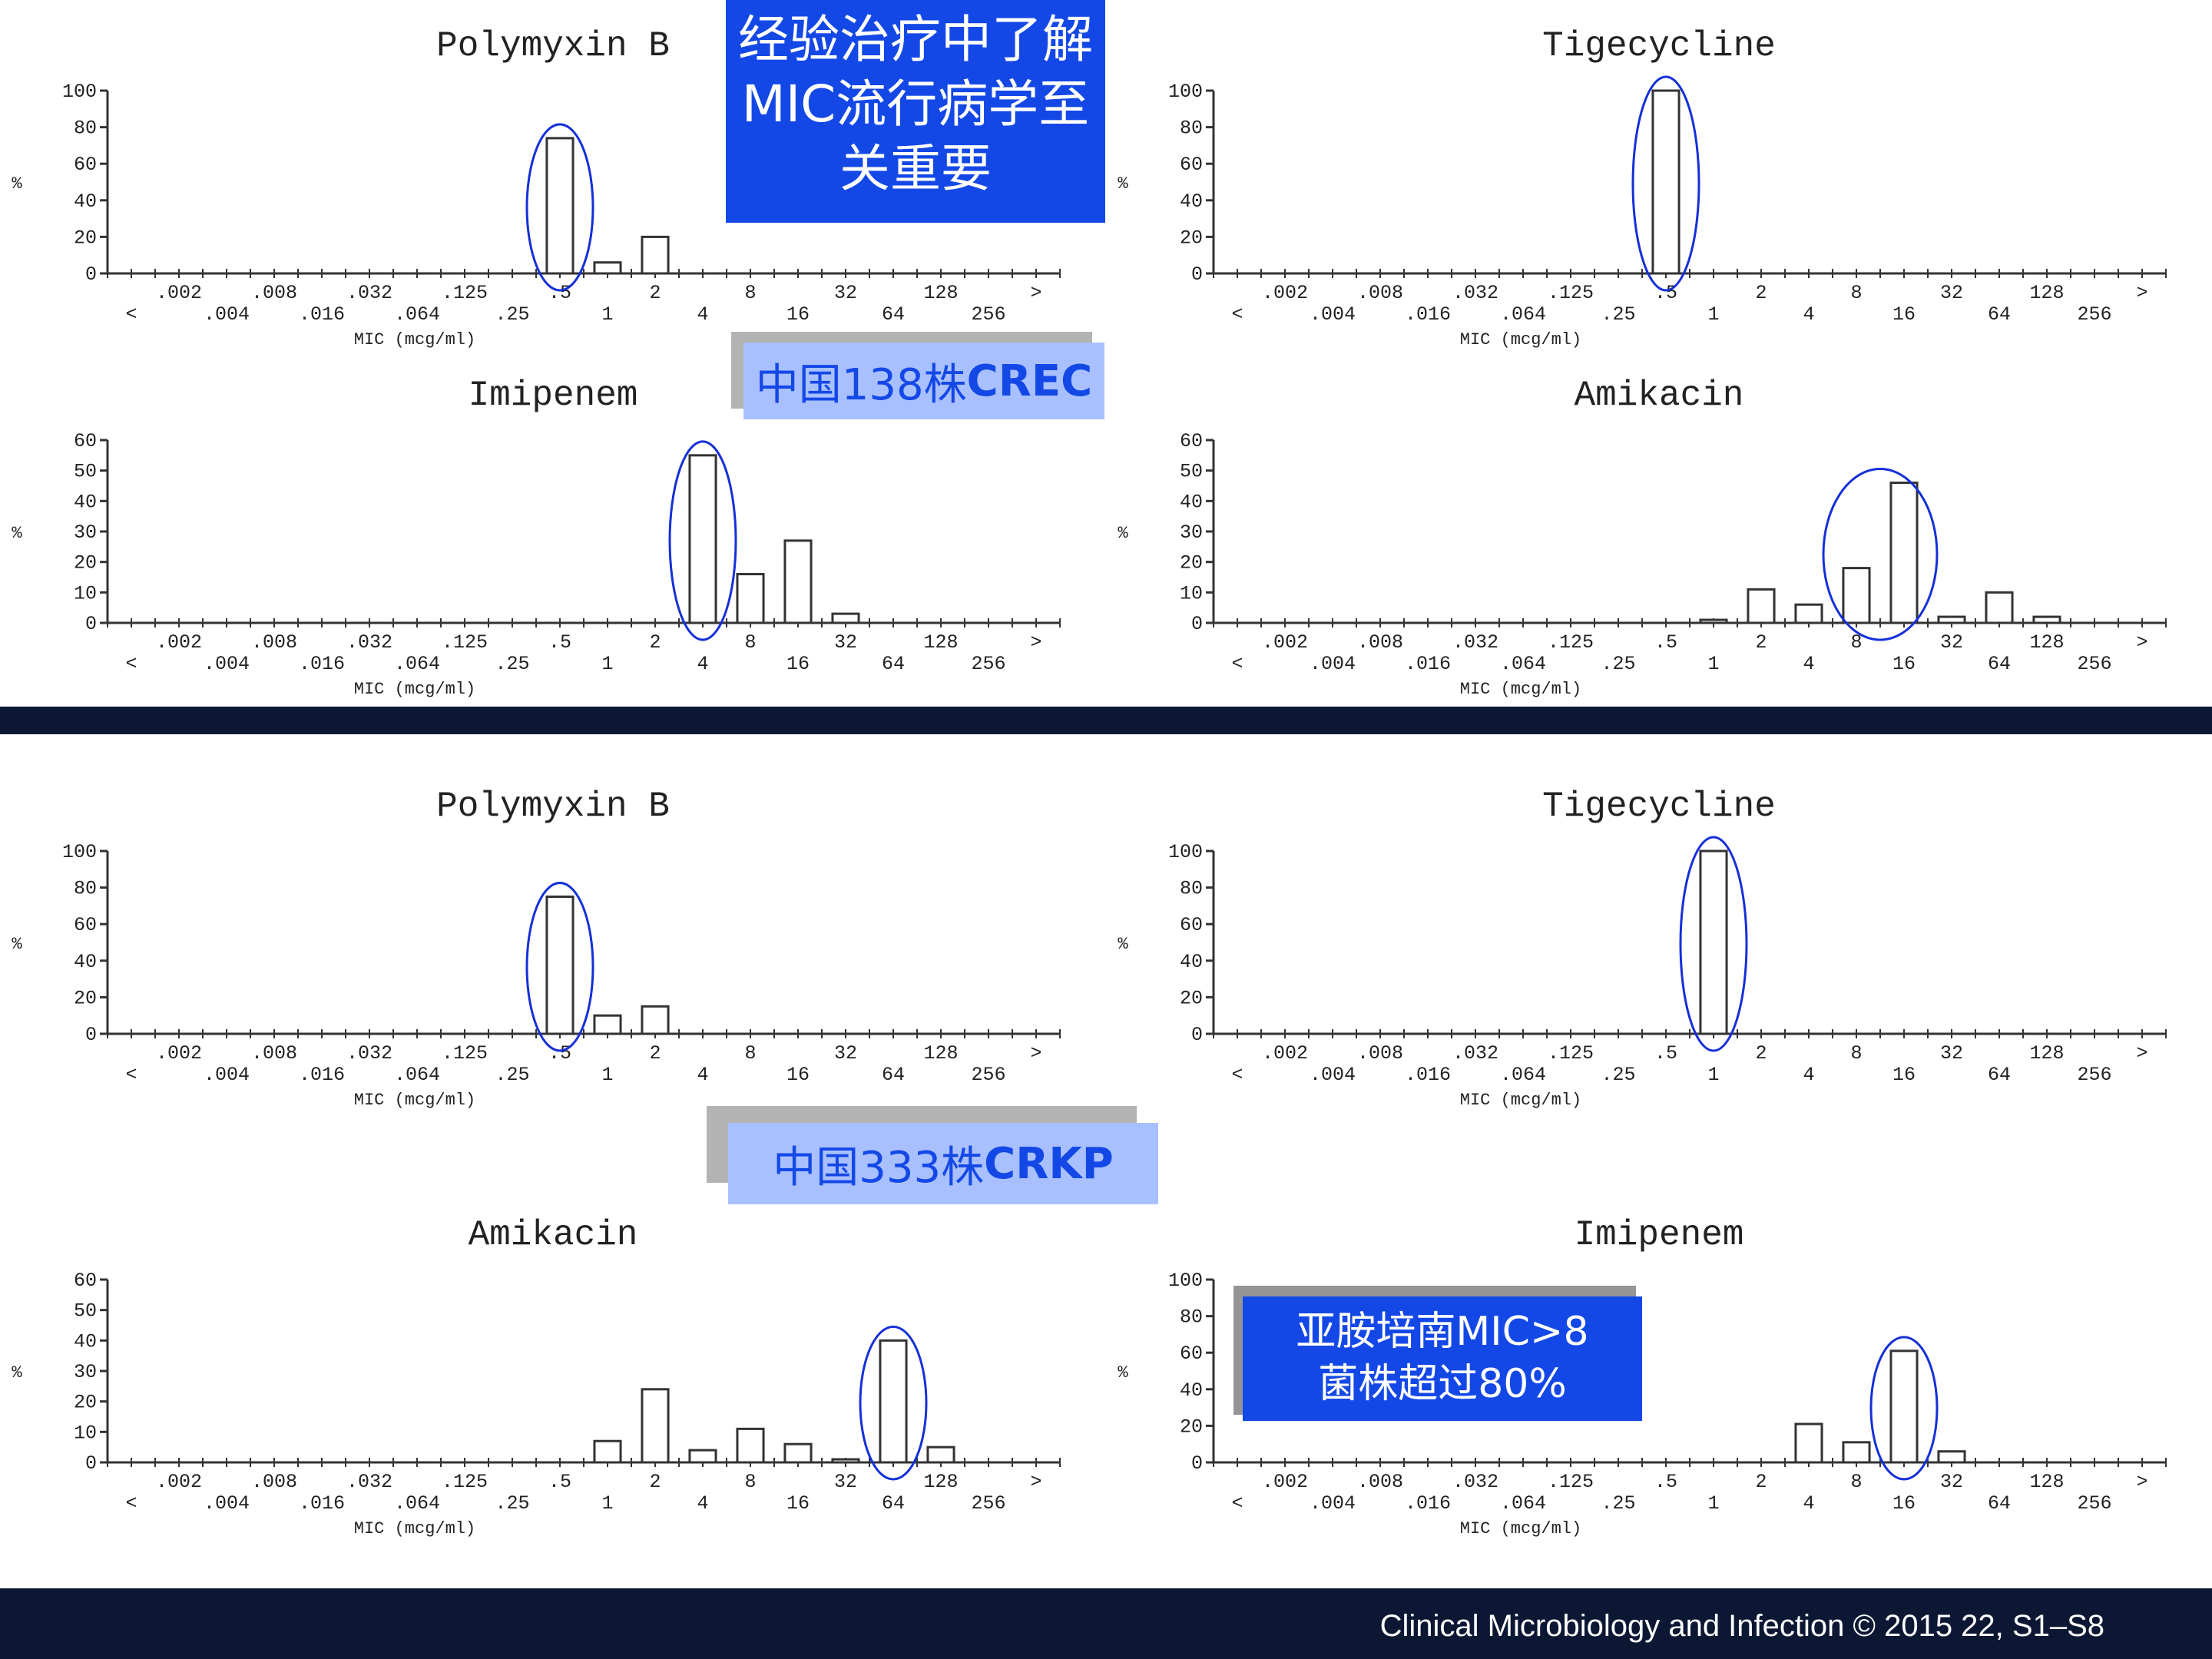 The image size is (2212, 1659). I want to click on x-tick-label: .002, so click(179, 293).